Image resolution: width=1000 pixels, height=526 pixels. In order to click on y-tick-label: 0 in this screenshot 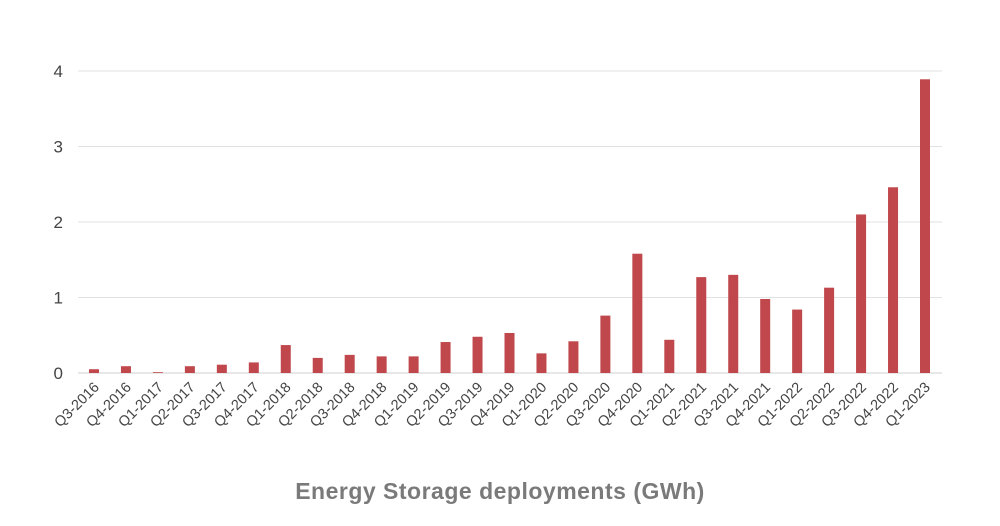, I will do `click(58, 373)`.